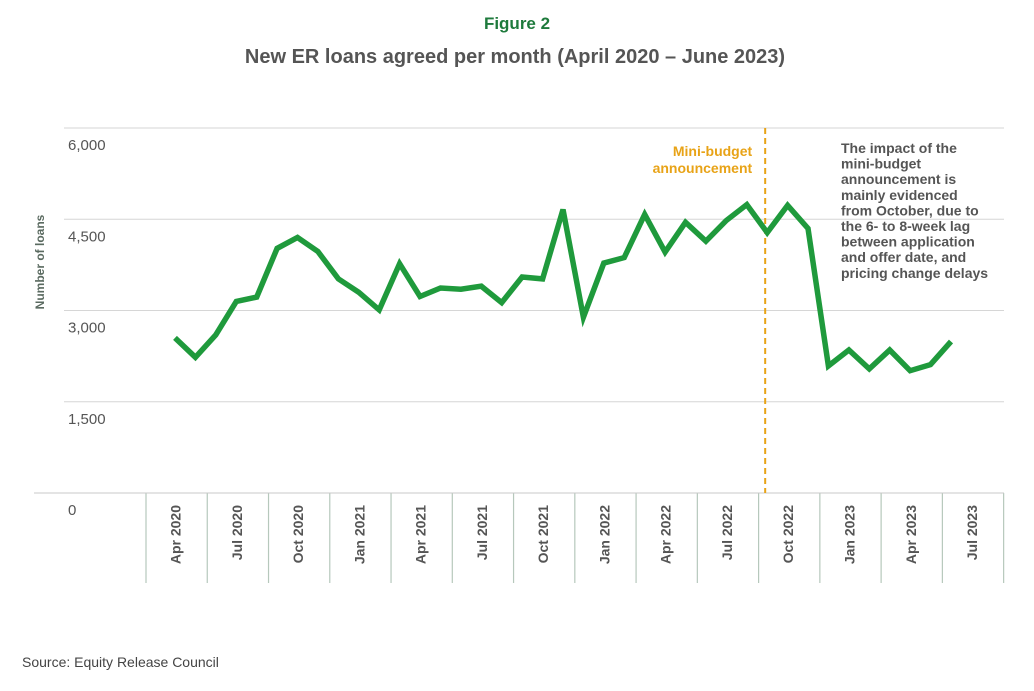  I want to click on impact-annotation-line: mini-budget, so click(881, 164).